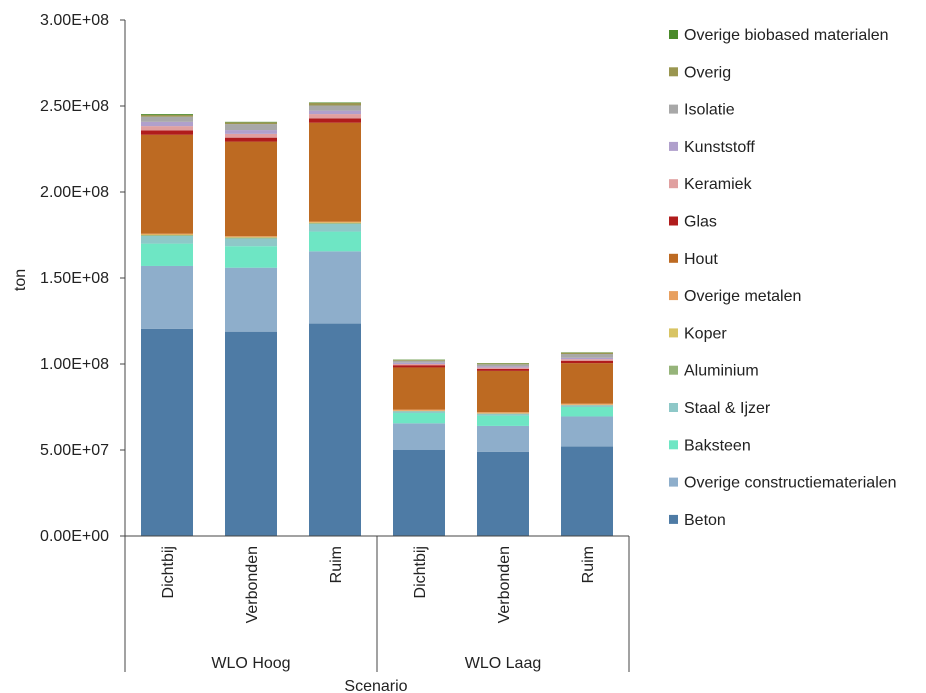 This screenshot has height=693, width=926. I want to click on x-category-label: Ruim, so click(336, 564).